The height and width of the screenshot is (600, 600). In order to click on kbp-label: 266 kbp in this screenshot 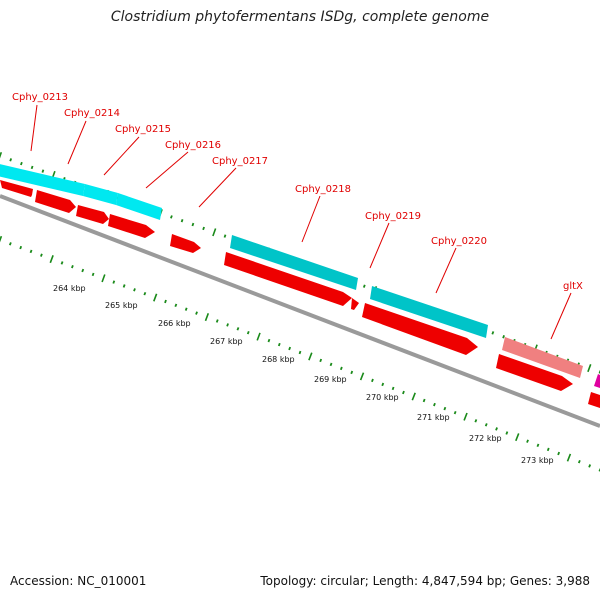, I will do `click(174, 323)`.